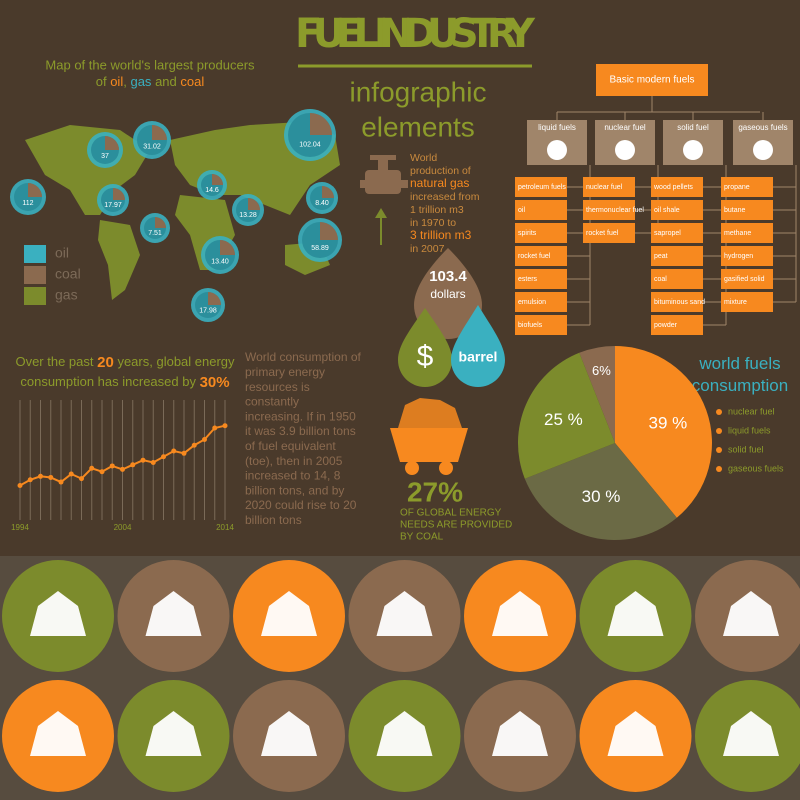 This screenshot has width=800, height=800. I want to click on item-label: hydrogen, so click(738, 256).